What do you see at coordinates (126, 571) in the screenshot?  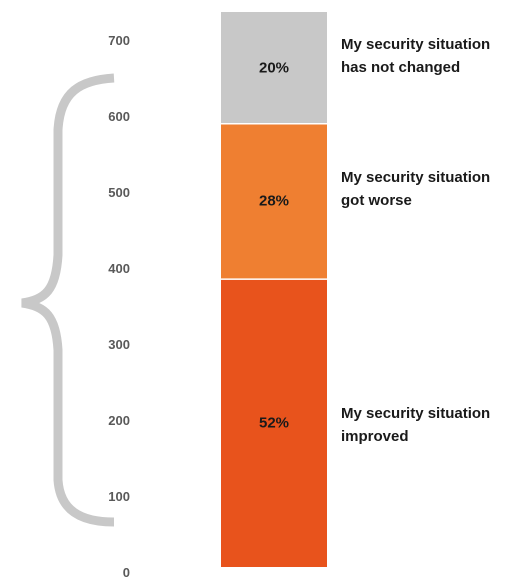 I see `y-tick-label-0: 0` at bounding box center [126, 571].